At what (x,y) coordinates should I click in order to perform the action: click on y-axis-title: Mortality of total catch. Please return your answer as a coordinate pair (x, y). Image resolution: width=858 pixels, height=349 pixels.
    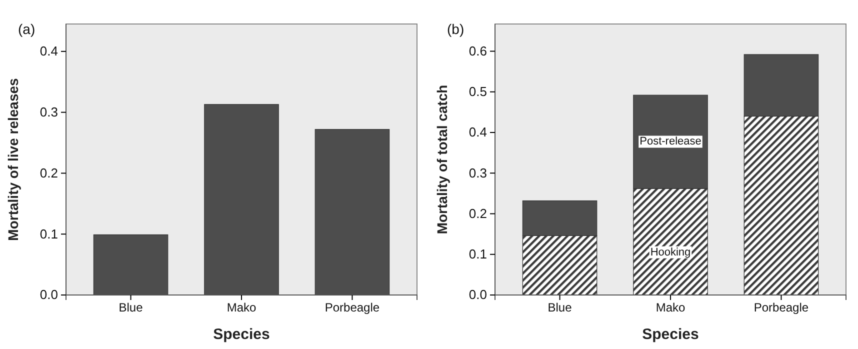
    Looking at the image, I should click on (442, 159).